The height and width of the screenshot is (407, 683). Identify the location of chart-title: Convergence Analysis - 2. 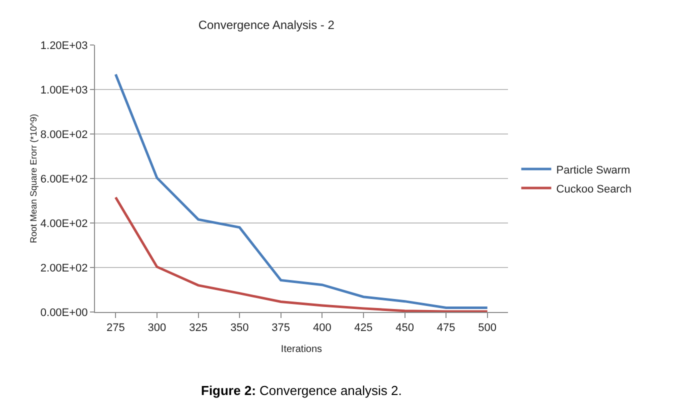
(266, 25).